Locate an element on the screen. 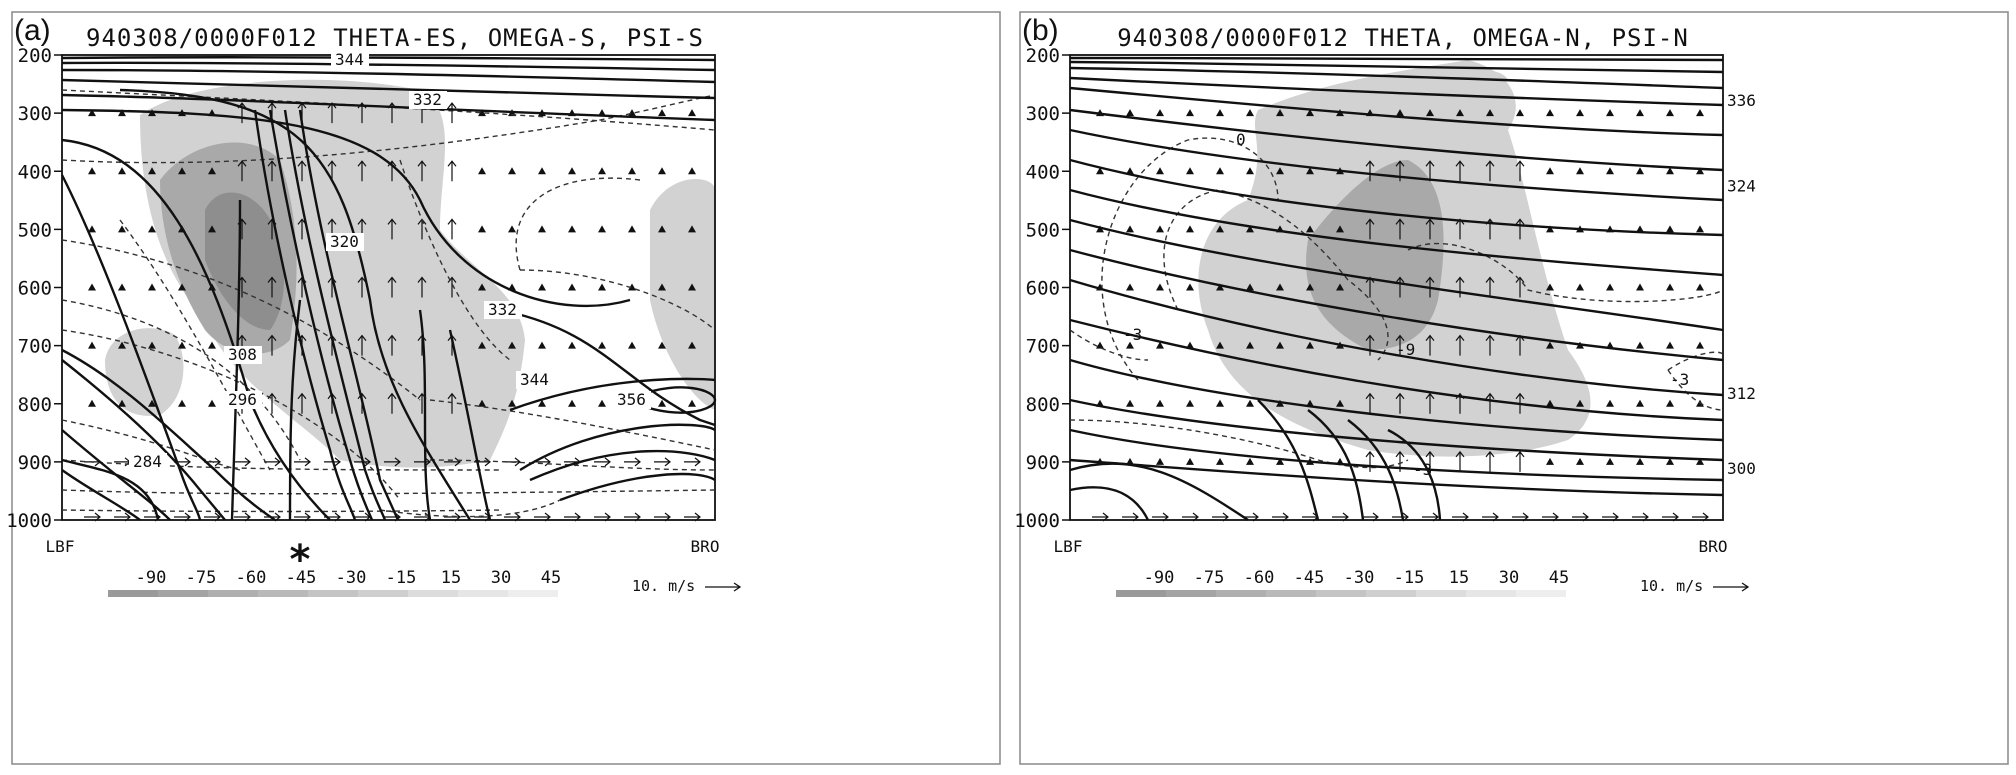 The width and height of the screenshot is (2016, 775). y-tick-label: 1000 is located at coordinates (29, 521).